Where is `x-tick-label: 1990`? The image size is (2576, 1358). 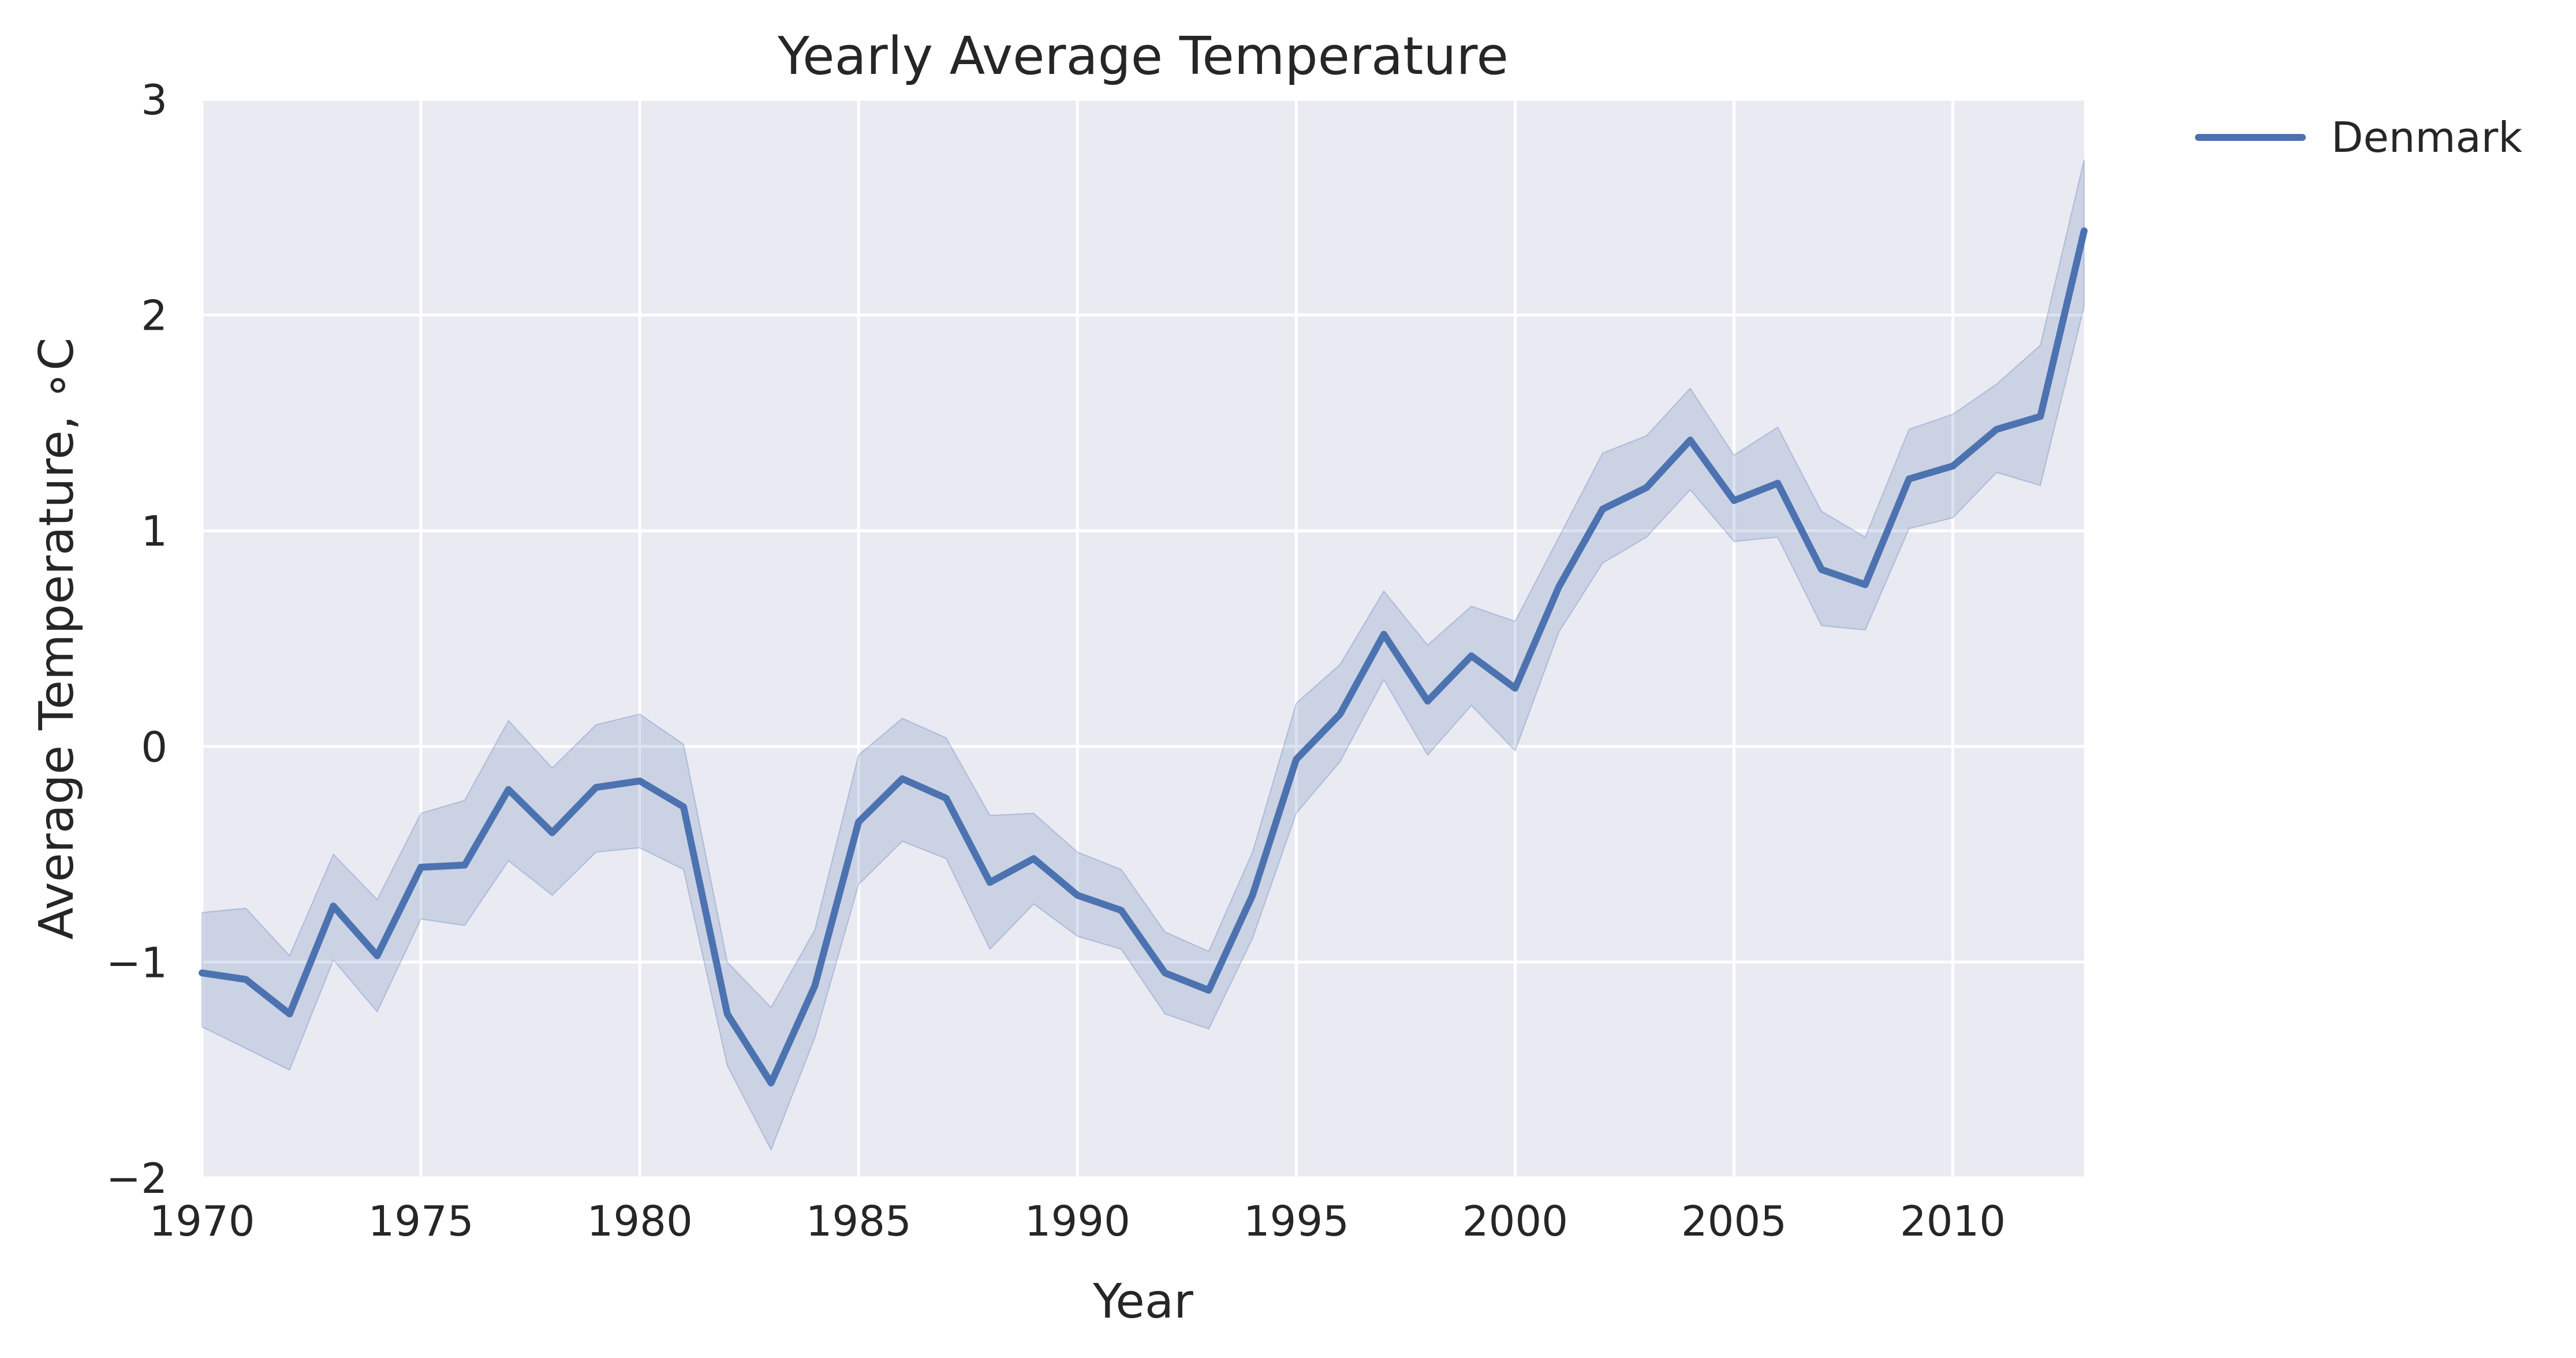 x-tick-label: 1990 is located at coordinates (1077, 1221).